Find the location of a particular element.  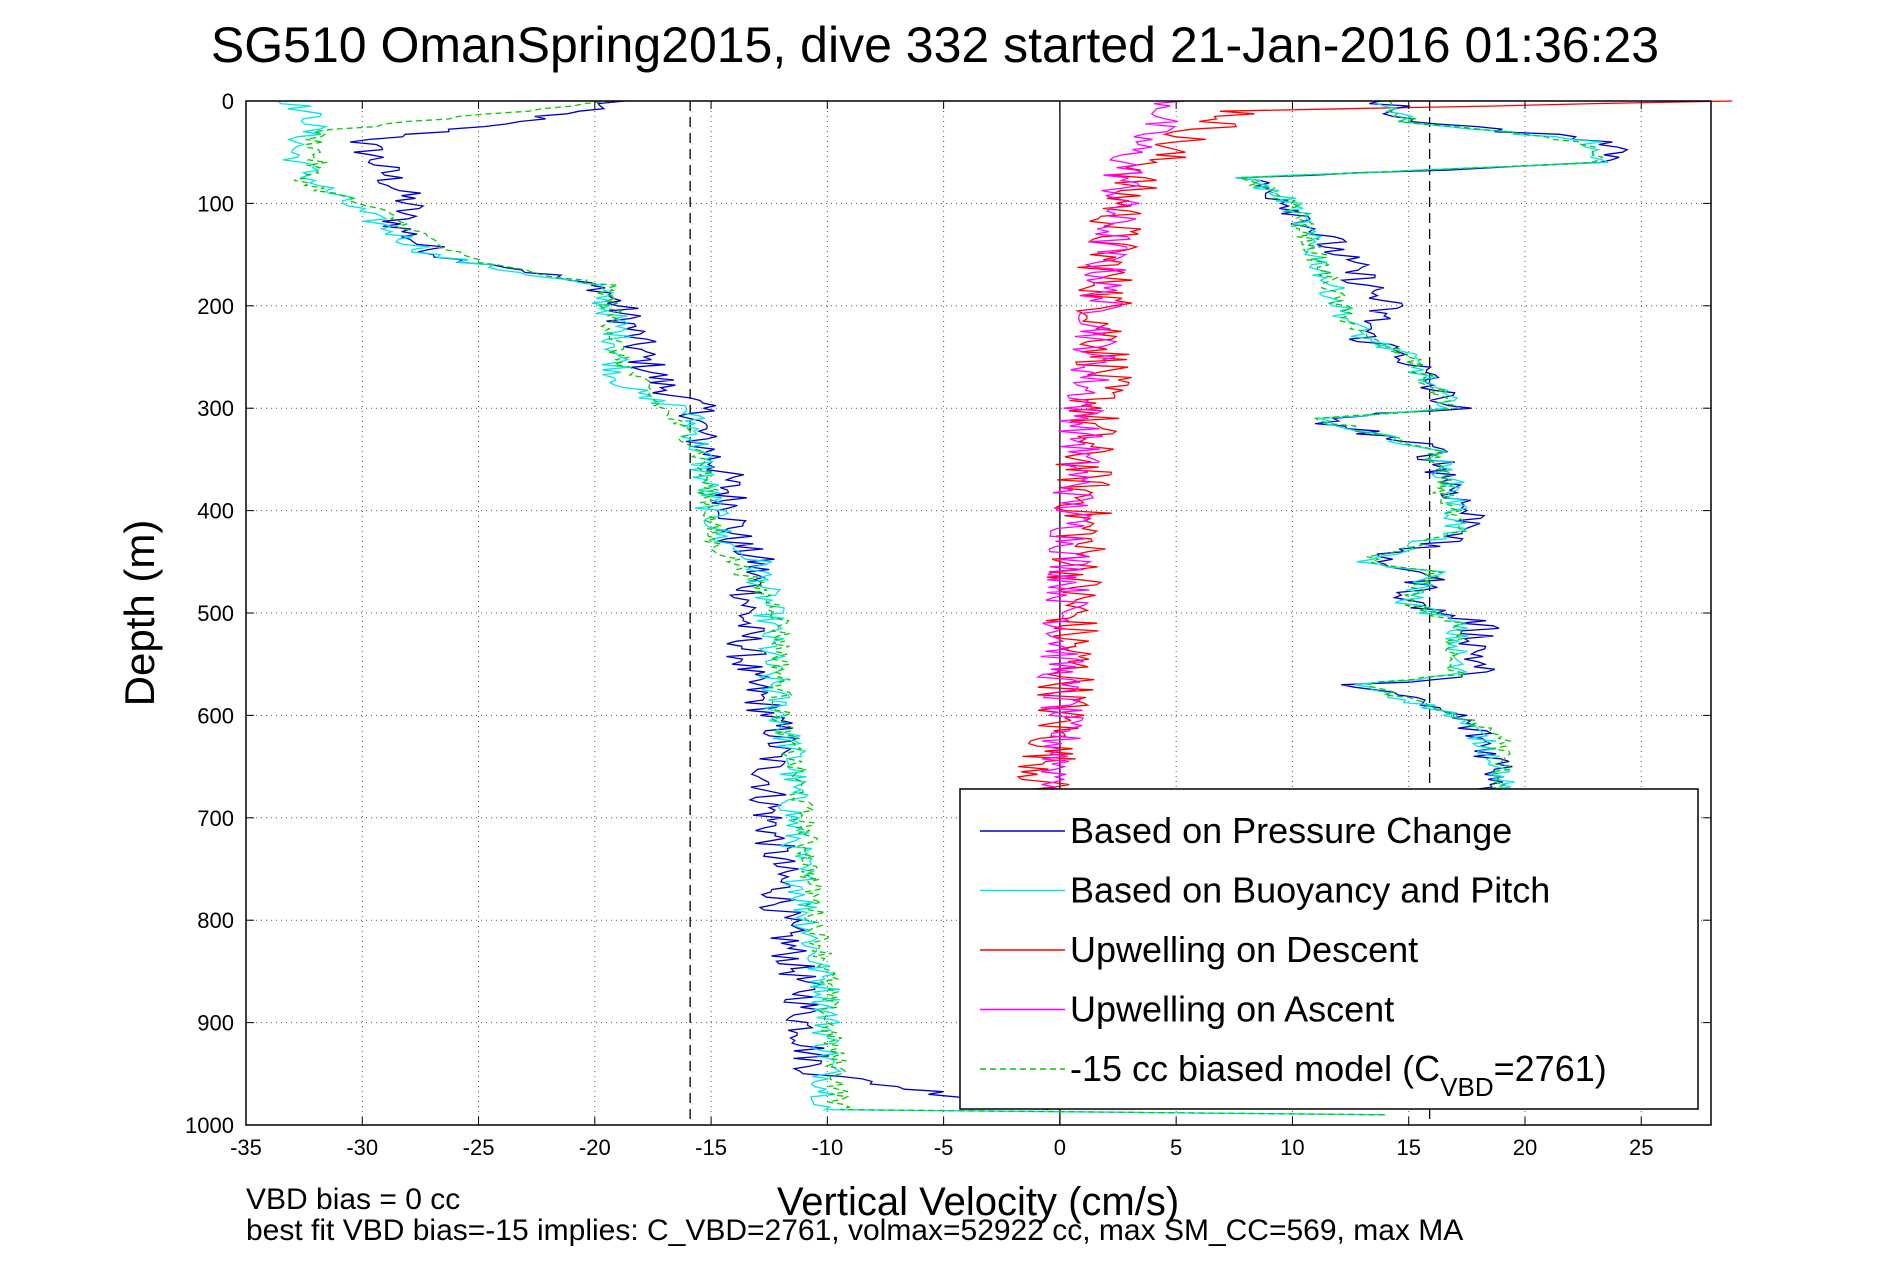

legend-label: Upwelling on Descent is located at coordinates (1244, 949).